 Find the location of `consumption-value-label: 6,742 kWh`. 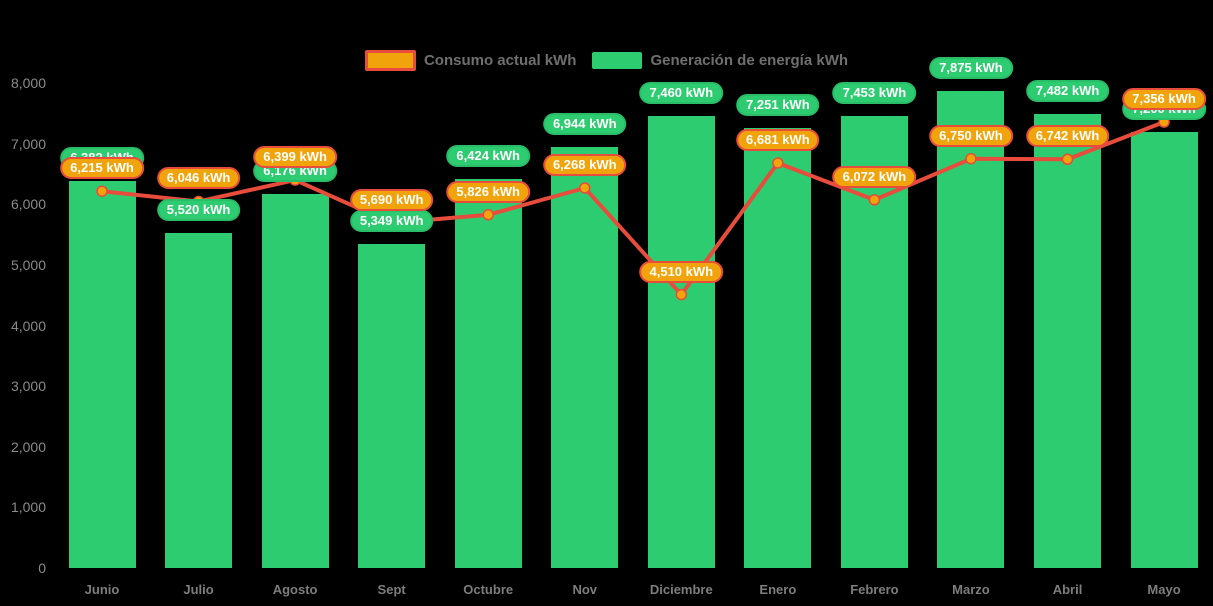

consumption-value-label: 6,742 kWh is located at coordinates (1067, 136).